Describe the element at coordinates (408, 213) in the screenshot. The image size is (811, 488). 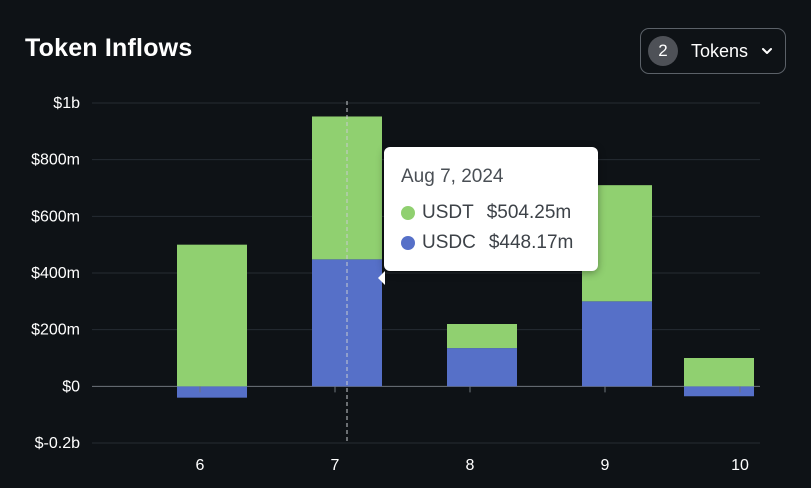
I see `usdt-legend-dot` at that location.